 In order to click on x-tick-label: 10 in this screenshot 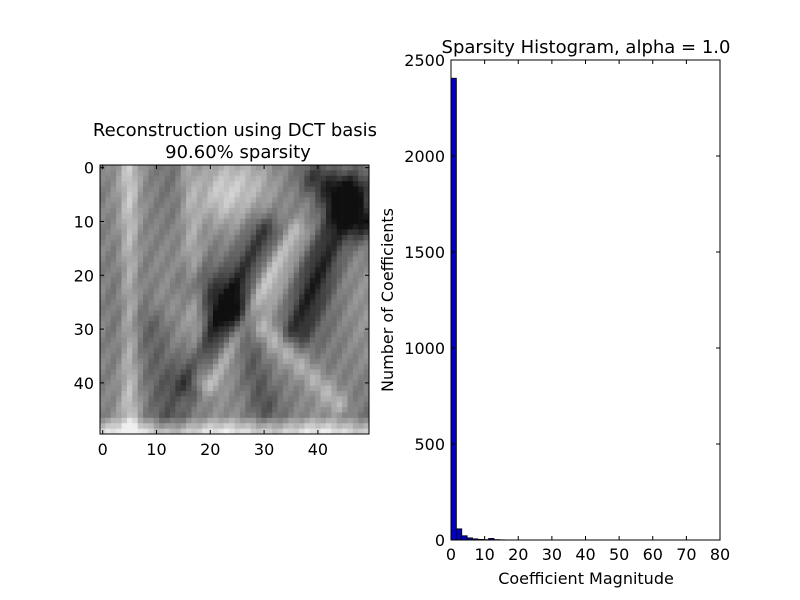, I will do `click(156, 449)`.